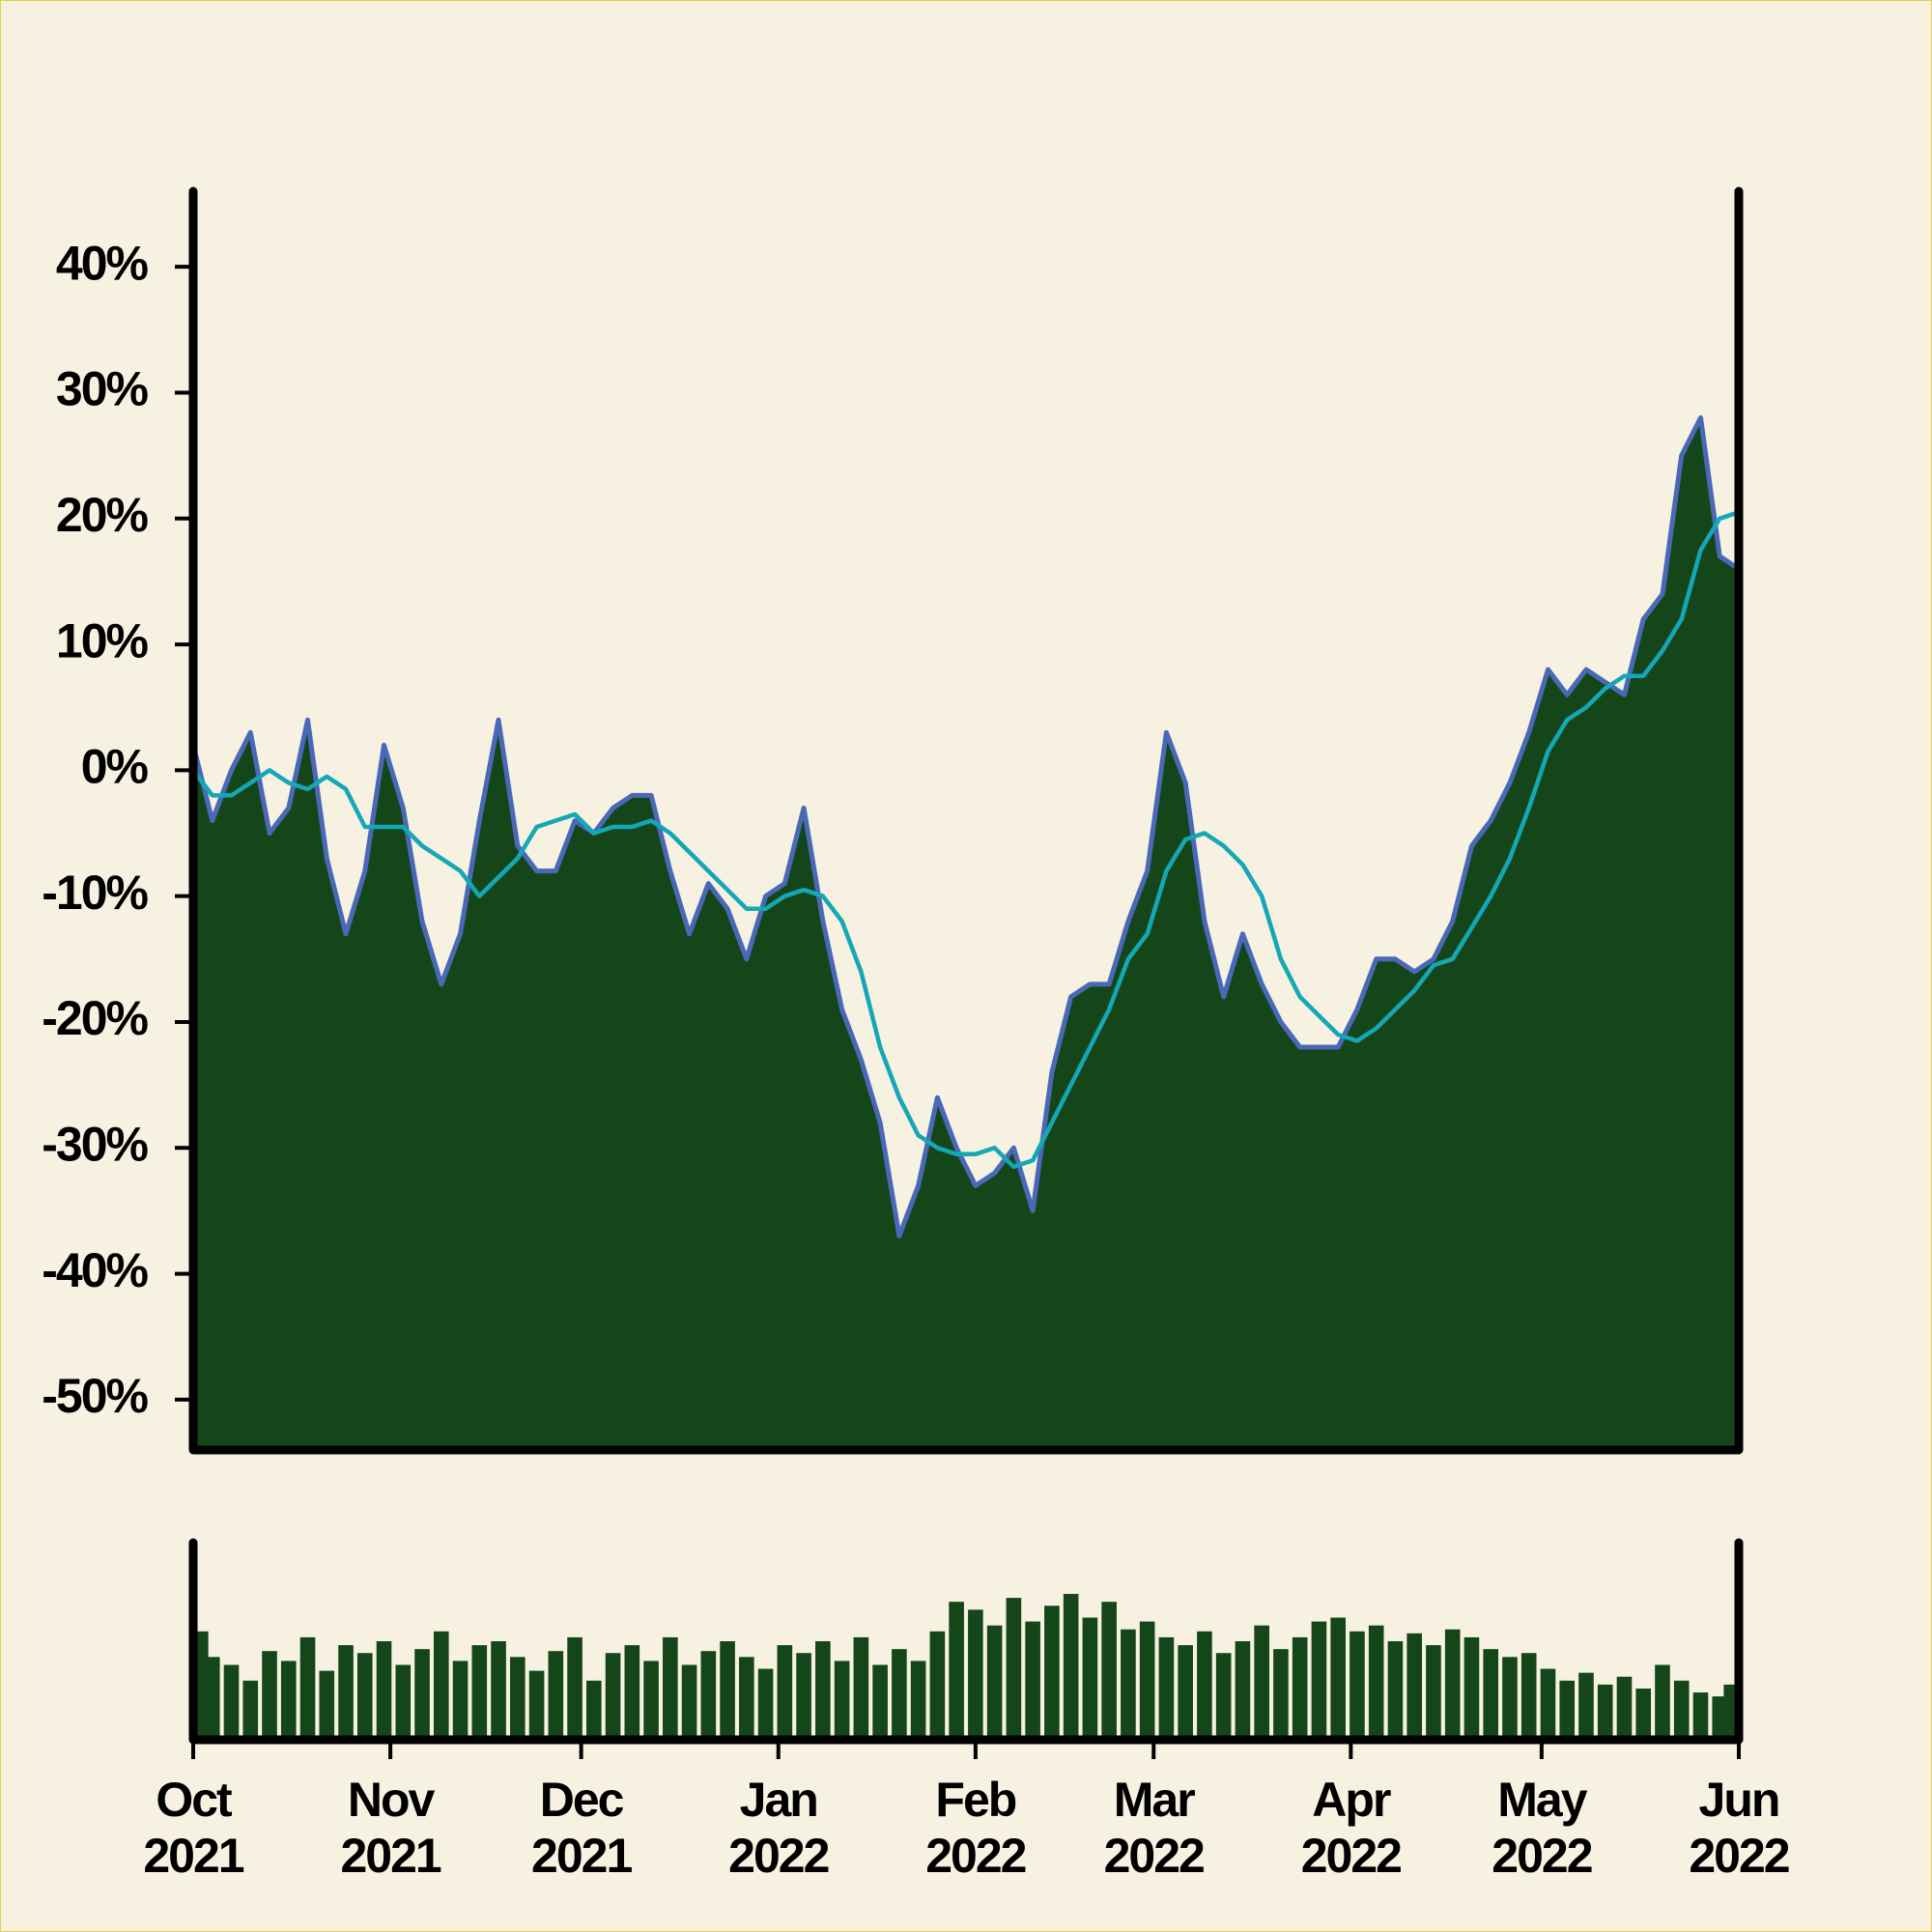 The width and height of the screenshot is (1932, 1932). I want to click on y-tick-label: -30%, so click(95, 1144).